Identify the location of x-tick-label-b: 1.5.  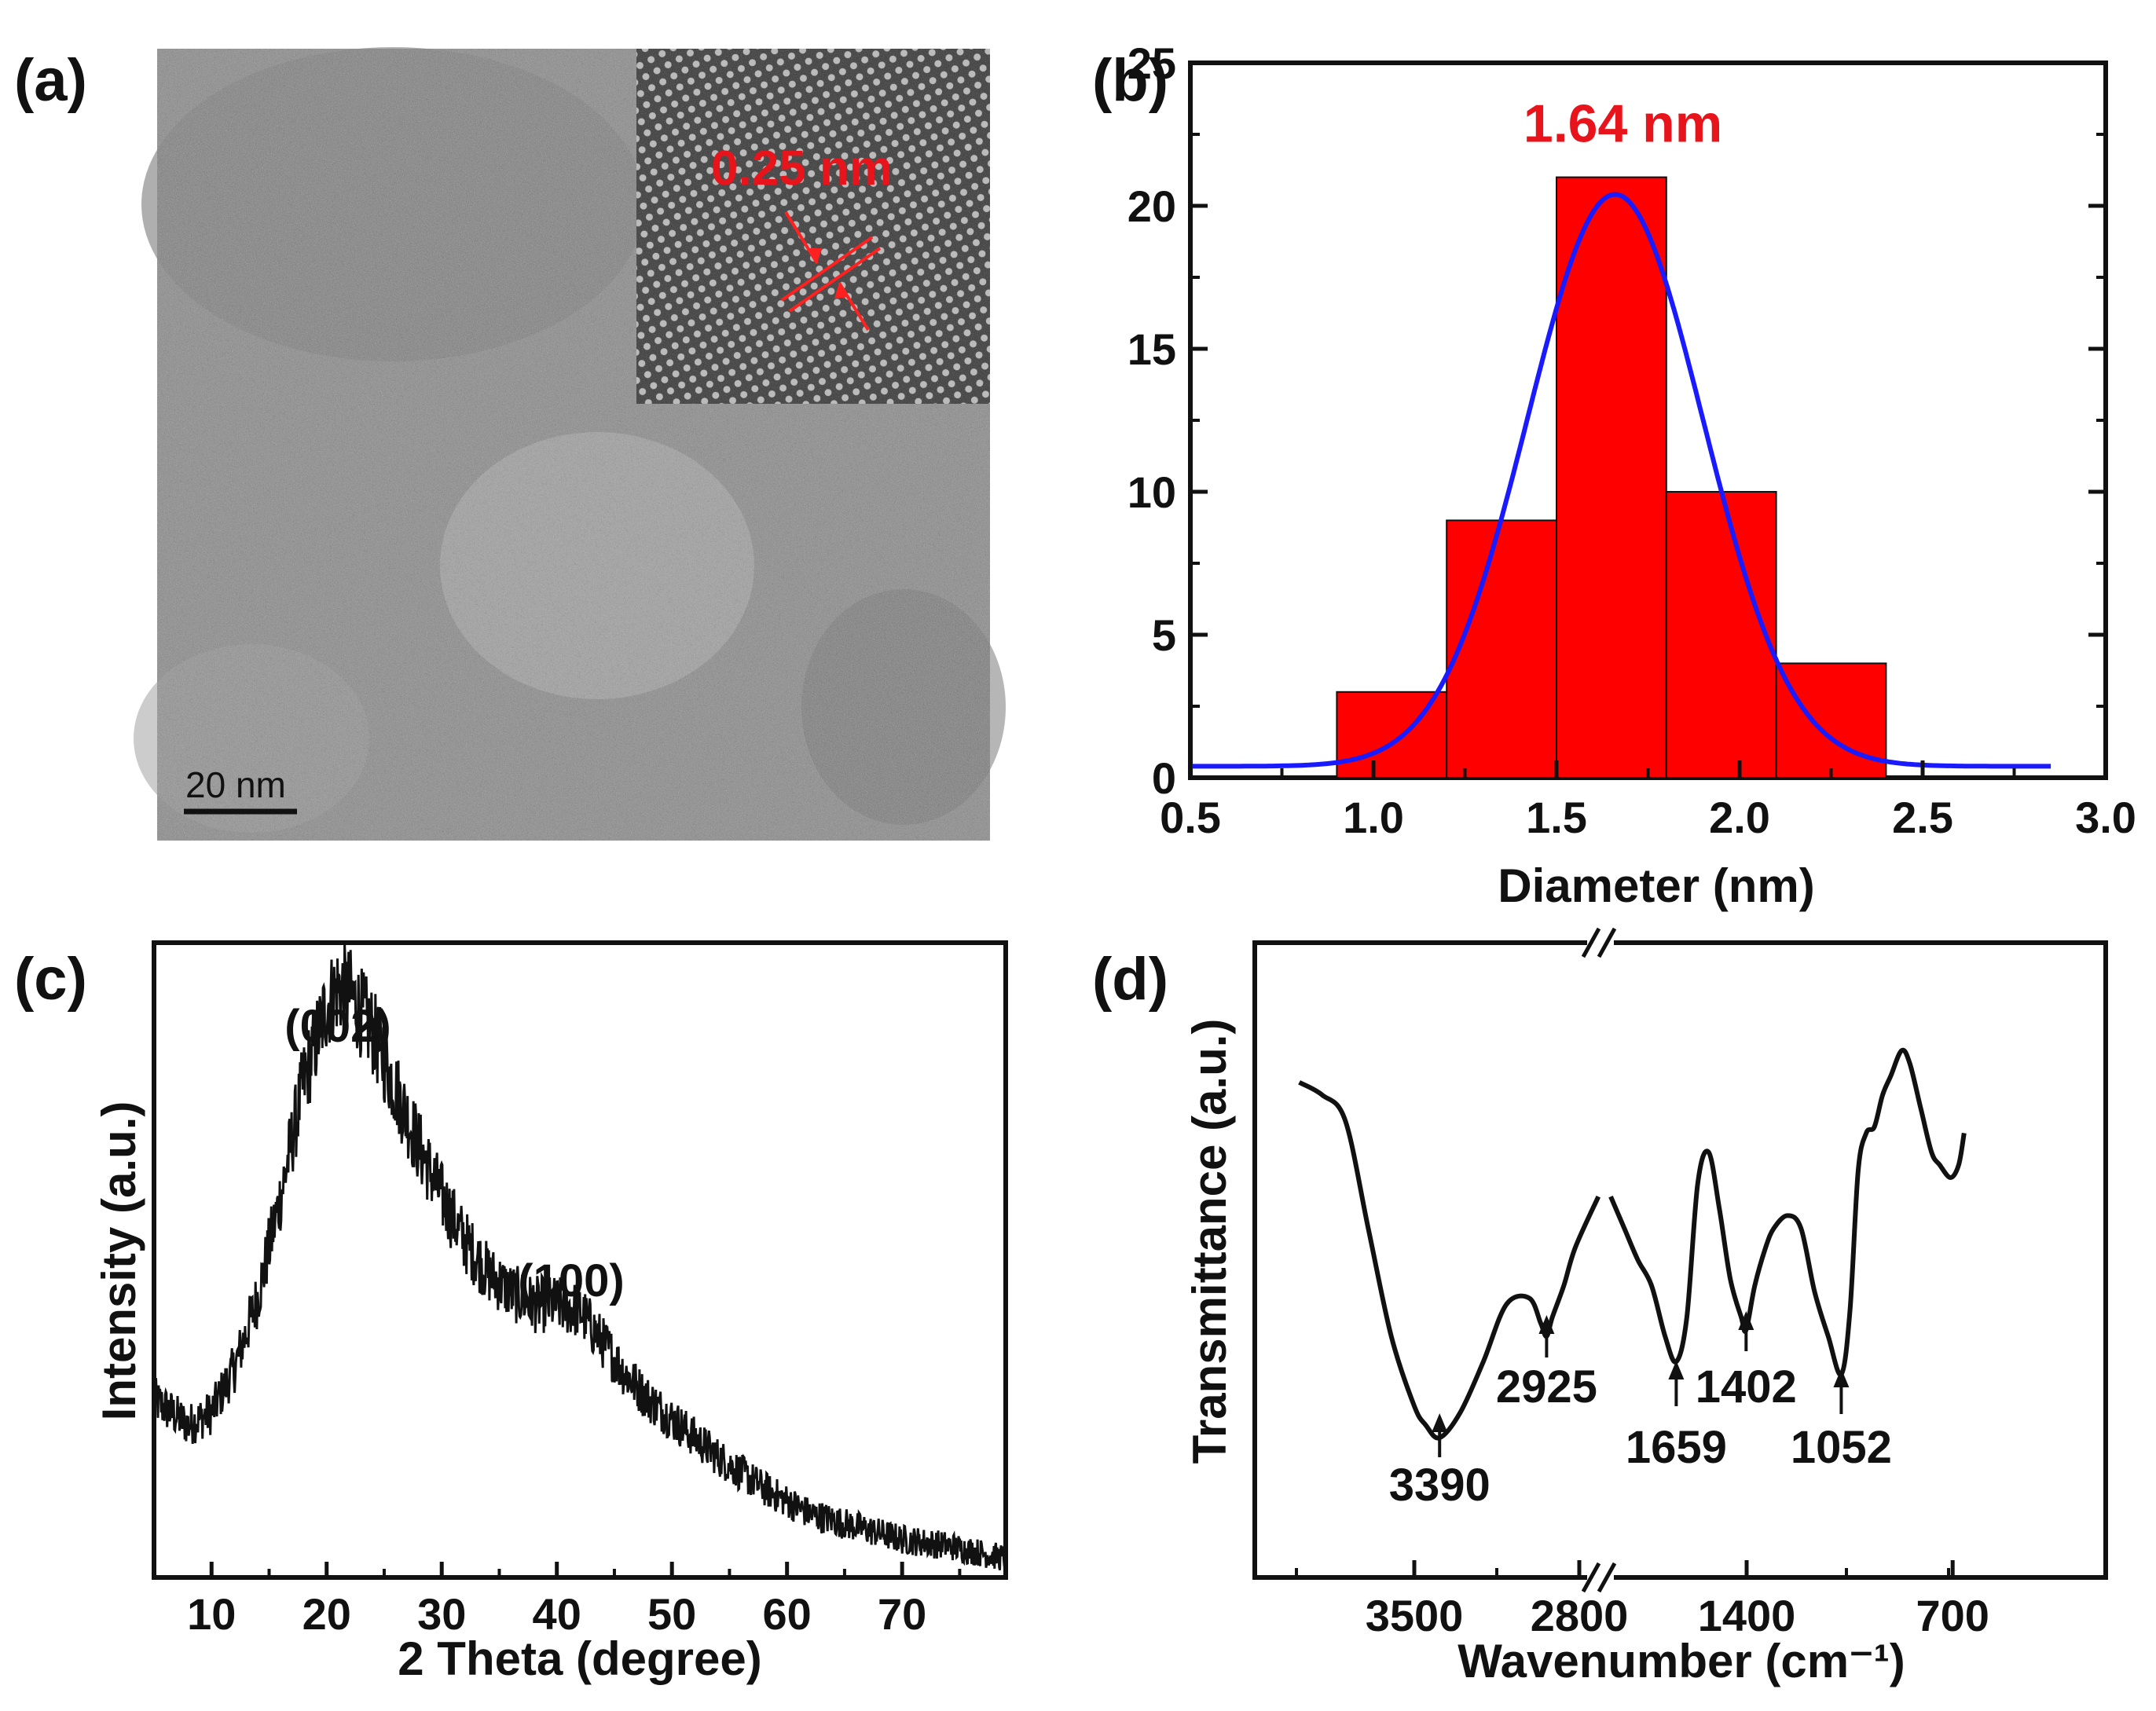
(1556, 817).